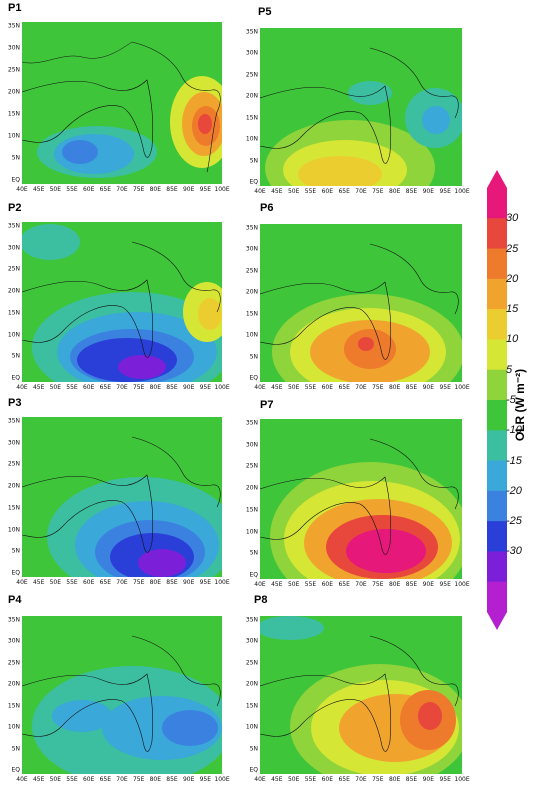 The image size is (550, 788). Describe the element at coordinates (520, 405) in the screenshot. I see `colorbar-title: OLR (W m⁻²)` at that location.